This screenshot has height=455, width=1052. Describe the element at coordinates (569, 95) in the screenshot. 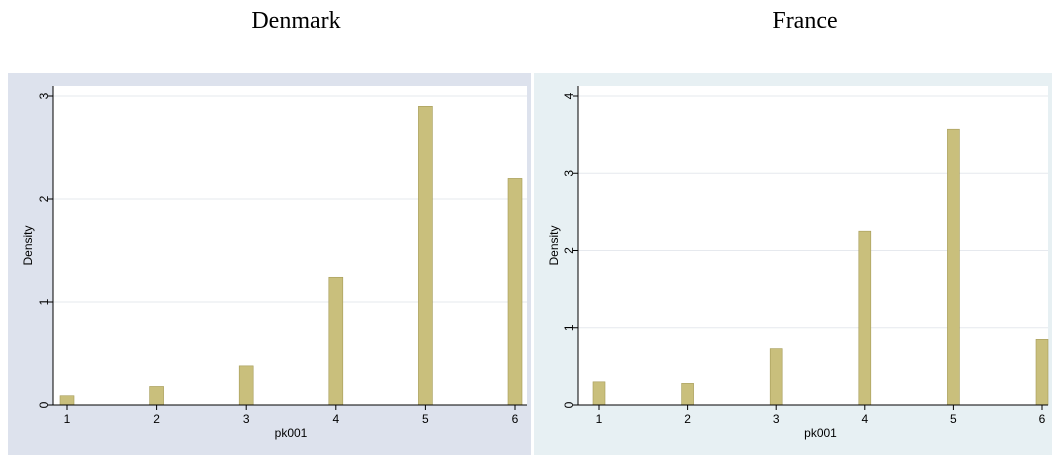

I see `y-tick-label: 4` at that location.